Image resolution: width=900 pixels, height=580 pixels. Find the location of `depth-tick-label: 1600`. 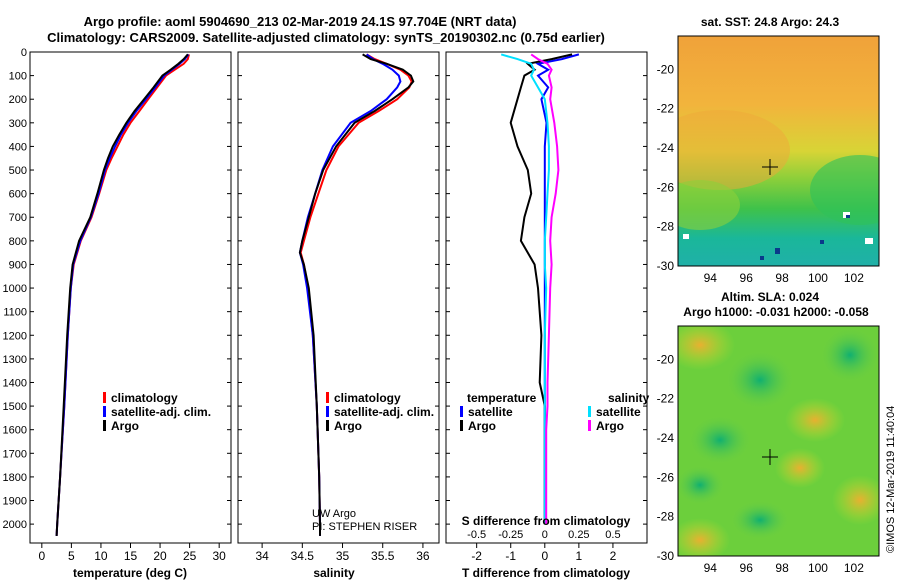

depth-tick-label: 1600 is located at coordinates (15, 431).